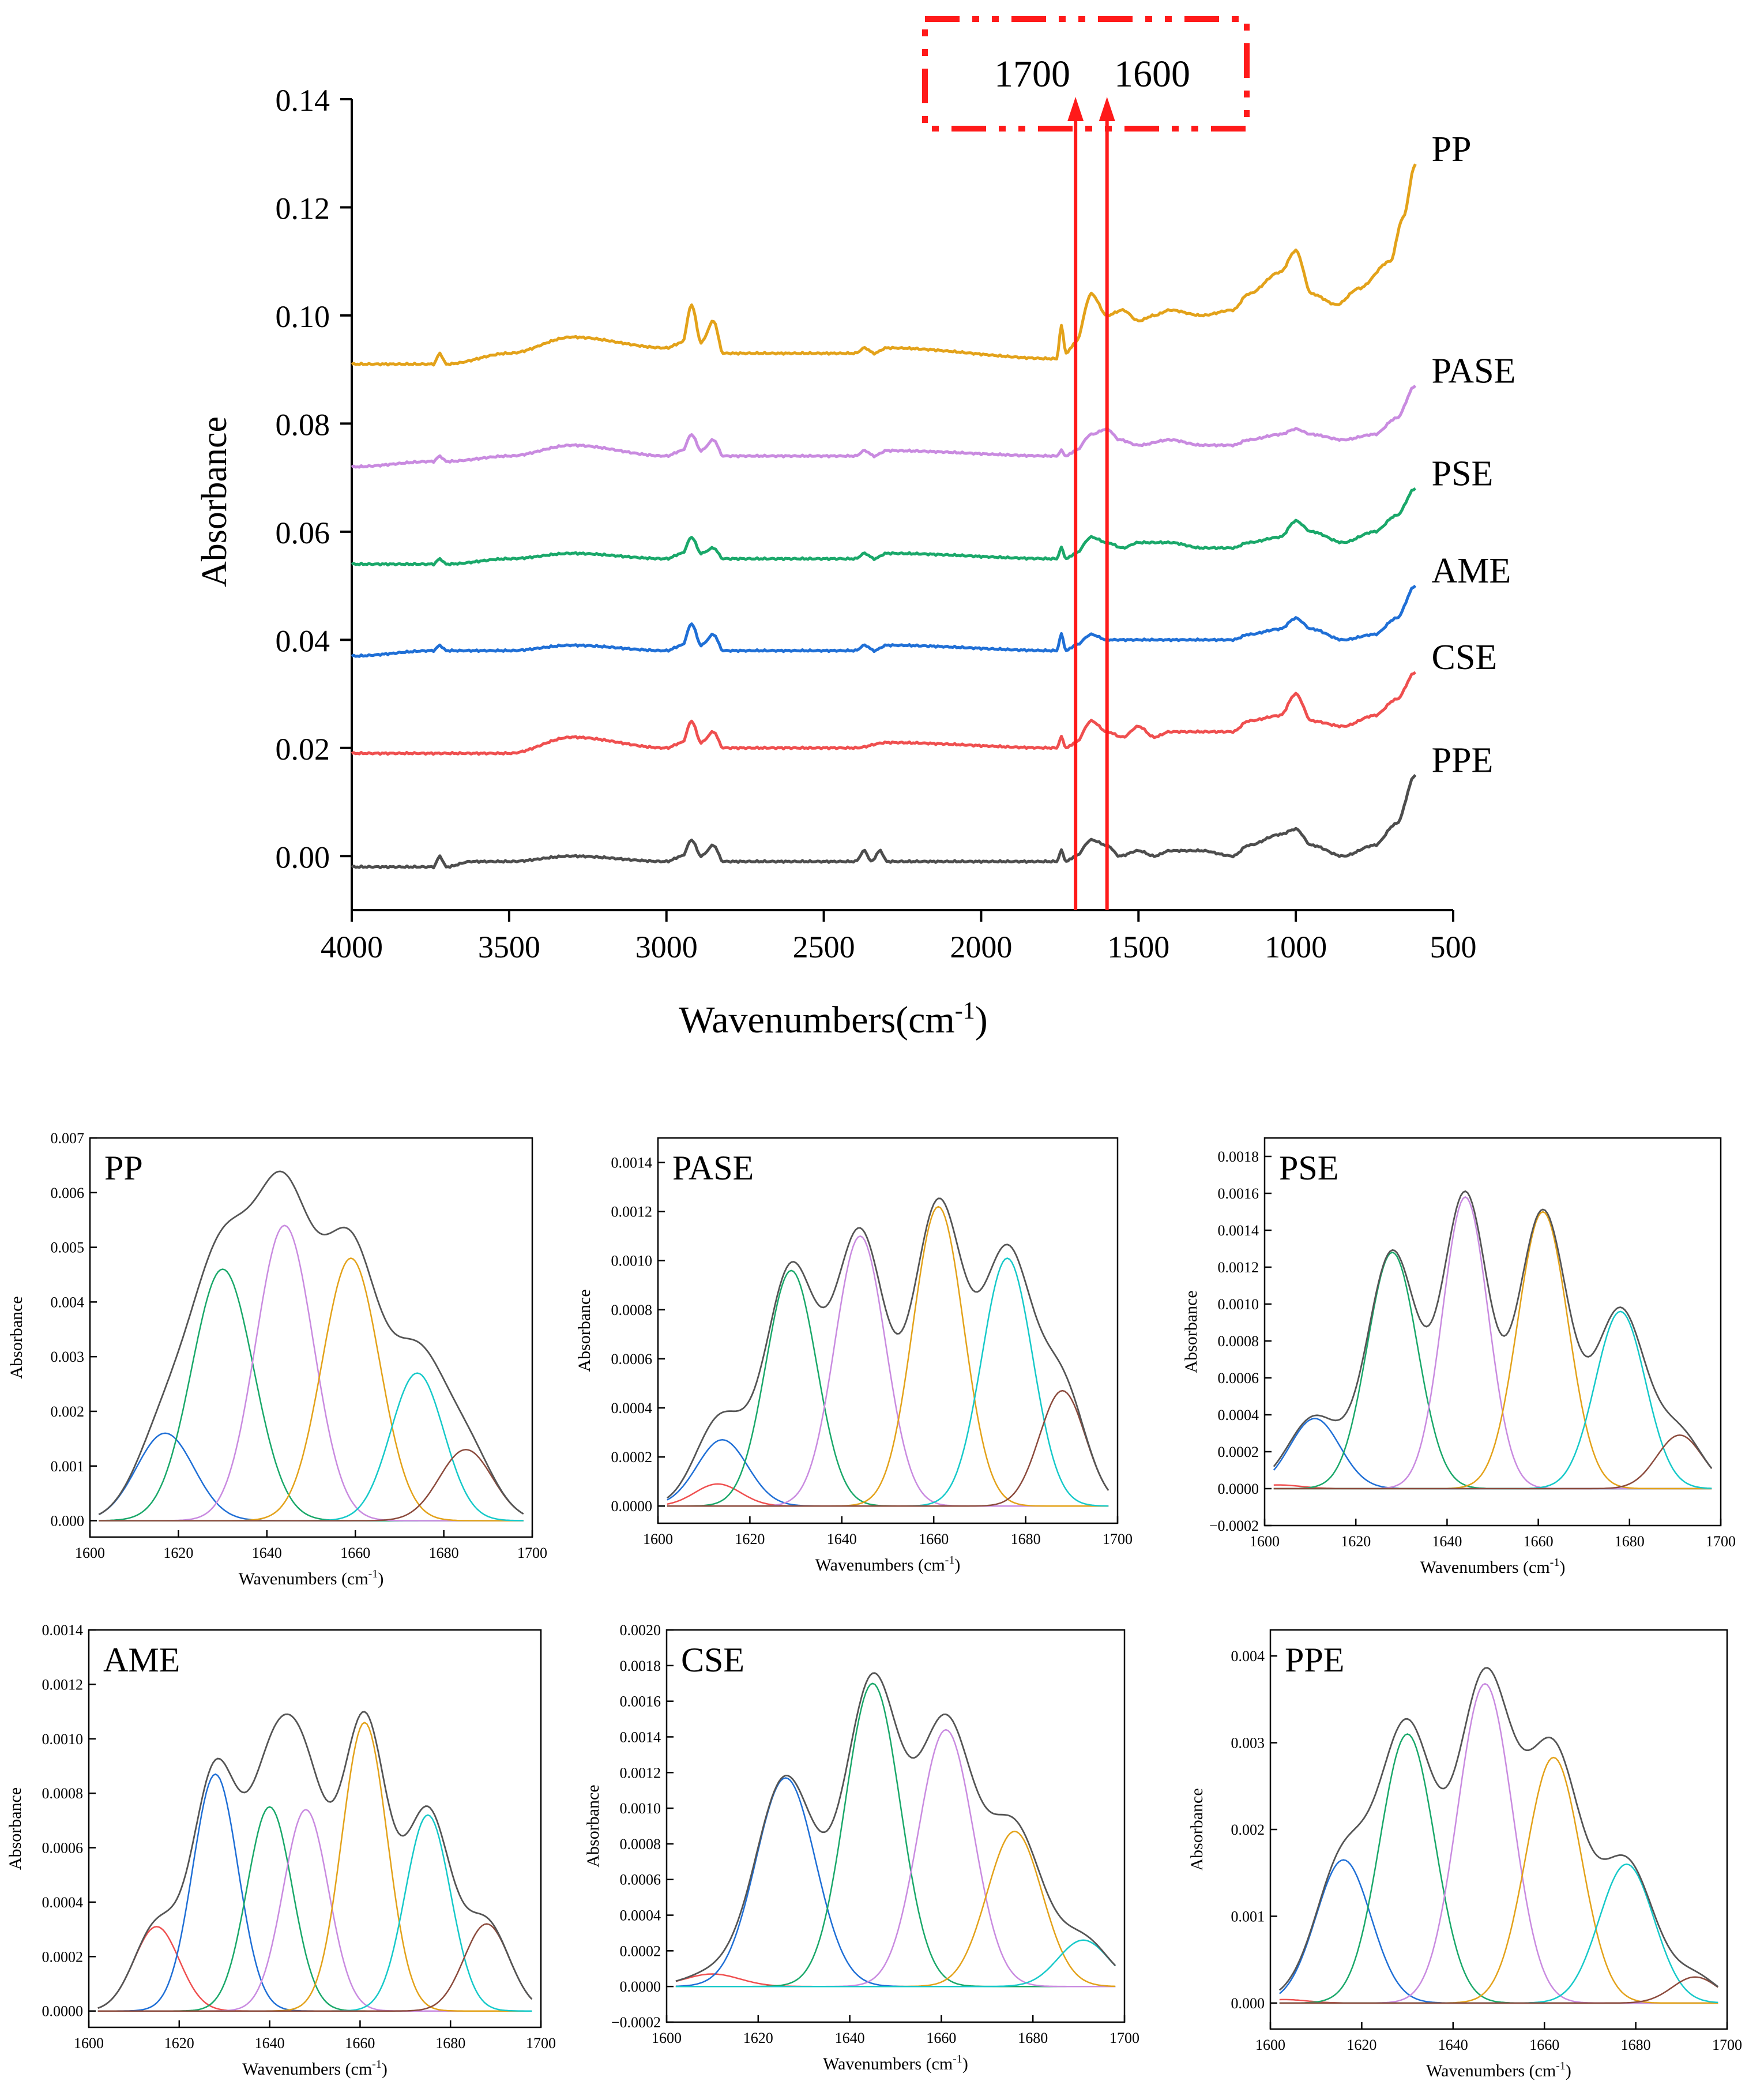 This screenshot has width=1764, height=2100. What do you see at coordinates (1248, 2003) in the screenshot?
I see `panel-y-tick-label: 0.000` at bounding box center [1248, 2003].